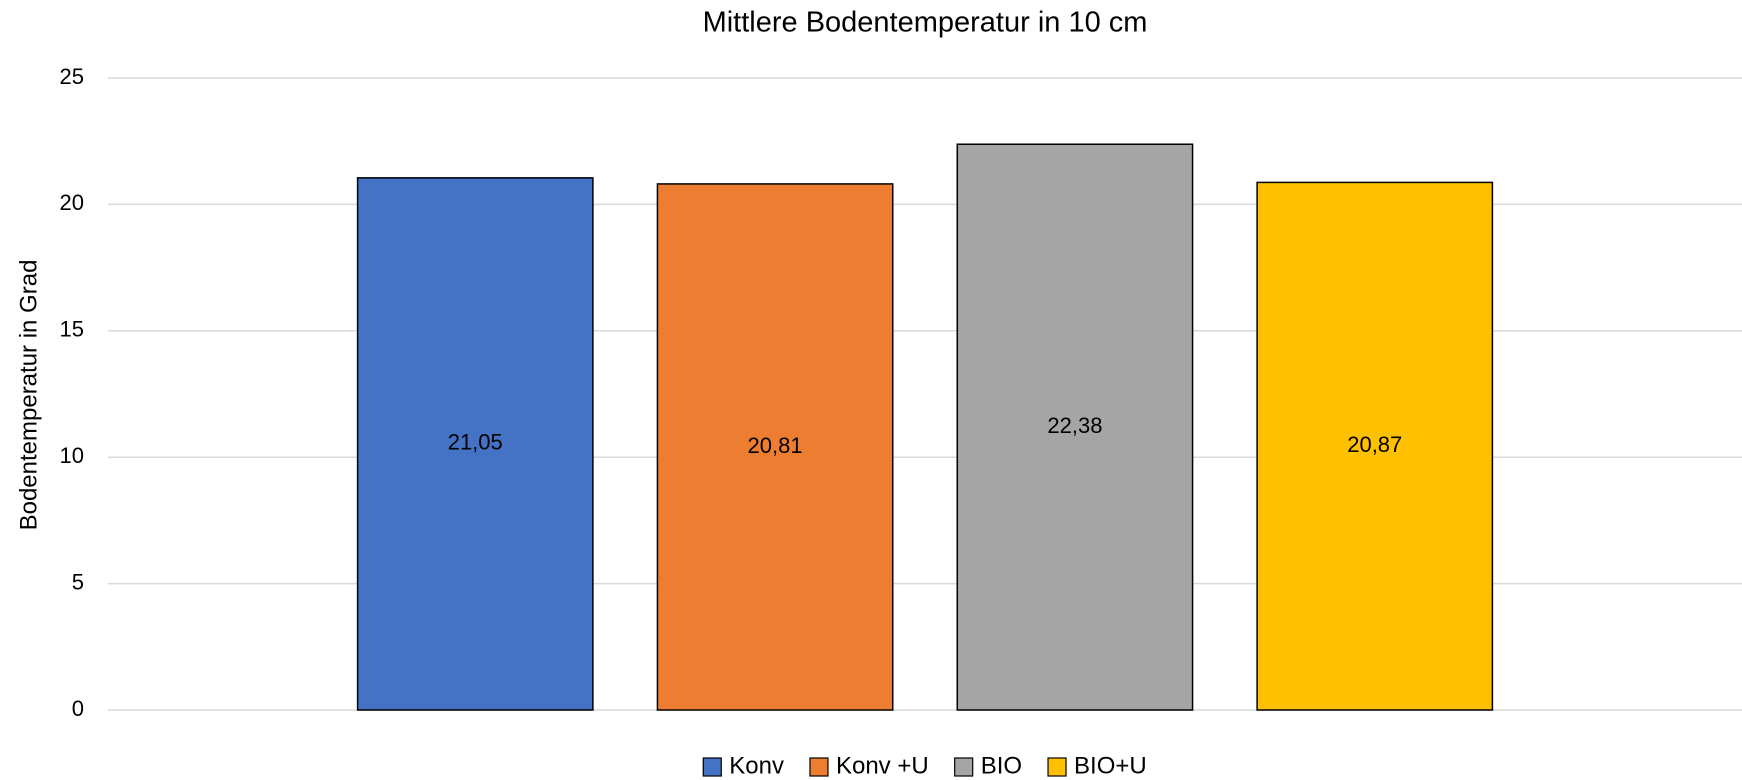 The width and height of the screenshot is (1742, 780). Describe the element at coordinates (28, 395) in the screenshot. I see `y-axis-label: Bodentemperatur in Grad` at that location.